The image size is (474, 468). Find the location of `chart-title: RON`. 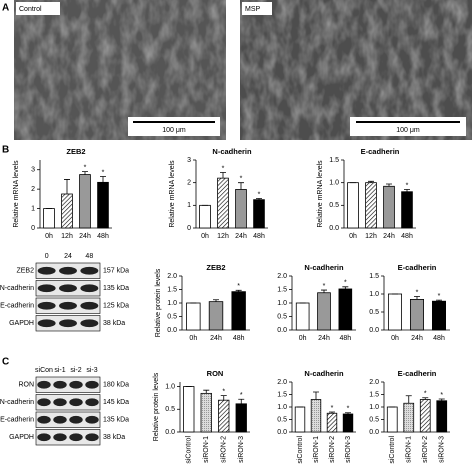

chart-title: RON is located at coordinates (215, 373).